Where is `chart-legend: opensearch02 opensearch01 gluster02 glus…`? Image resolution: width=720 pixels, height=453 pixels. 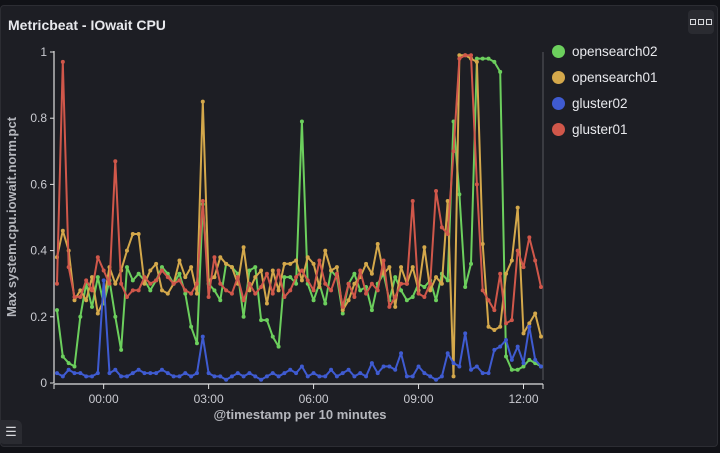 chart-legend: opensearch02 opensearch01 gluster02 glus… is located at coordinates (605, 90).